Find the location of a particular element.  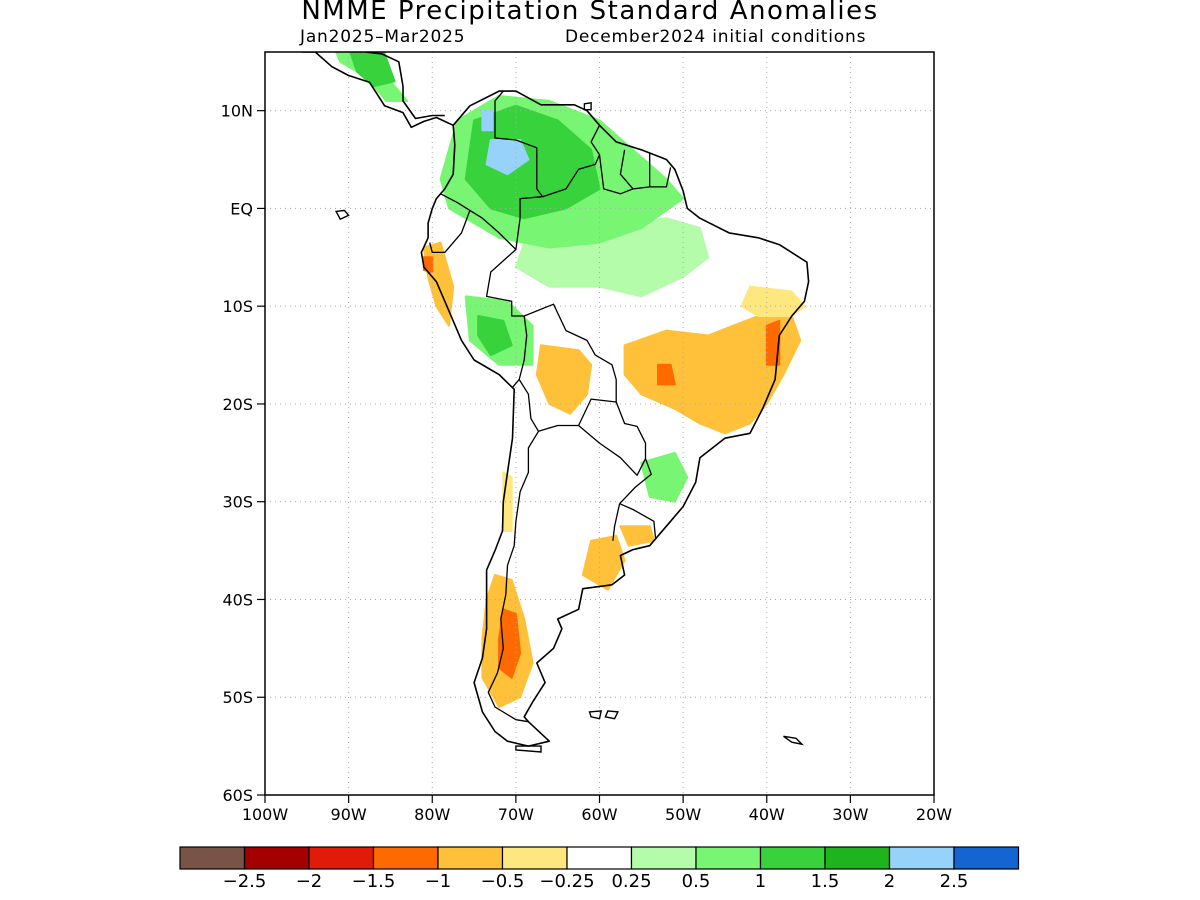

longitude-axis: 100W 90W 80W 70W 60W 50W 40W 30W 20W is located at coordinates (597, 809).